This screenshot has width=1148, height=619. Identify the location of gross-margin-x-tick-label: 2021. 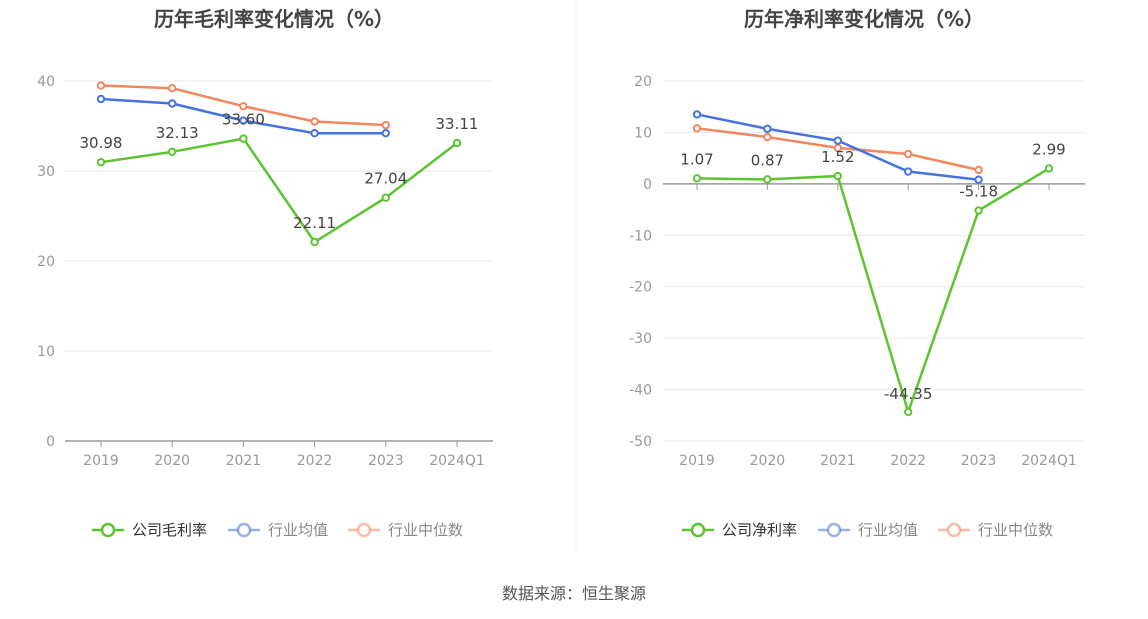
(244, 461).